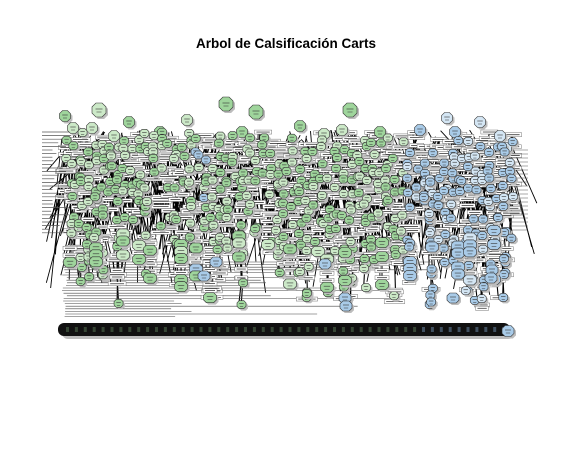 The height and width of the screenshot is (453, 572). What do you see at coordinates (286, 43) in the screenshot?
I see `chart-title: Arbol de Calsificación Carts` at bounding box center [286, 43].